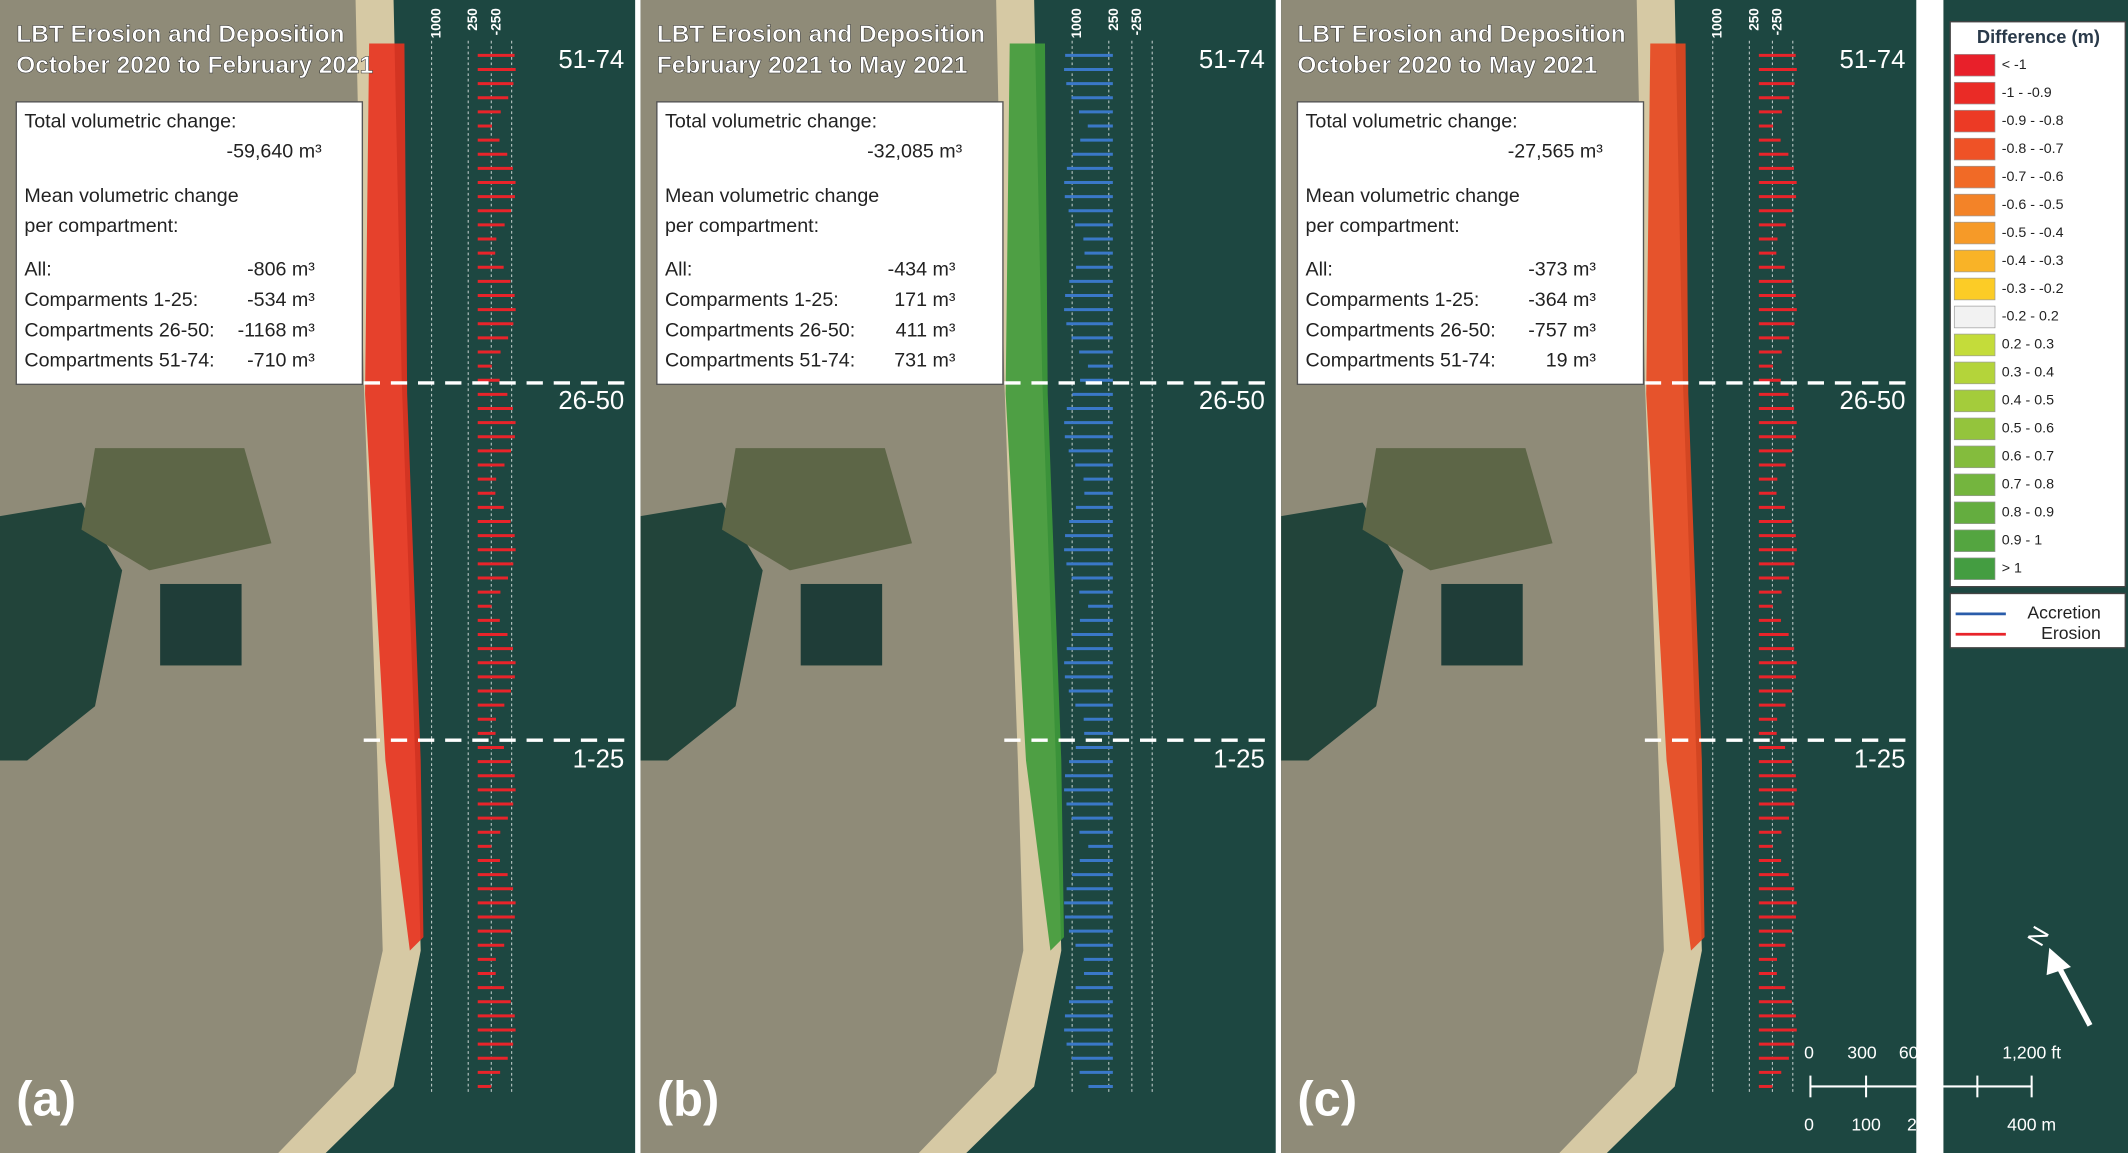  Describe the element at coordinates (2071, 633) in the screenshot. I see `legend-line-label: Erosion` at that location.